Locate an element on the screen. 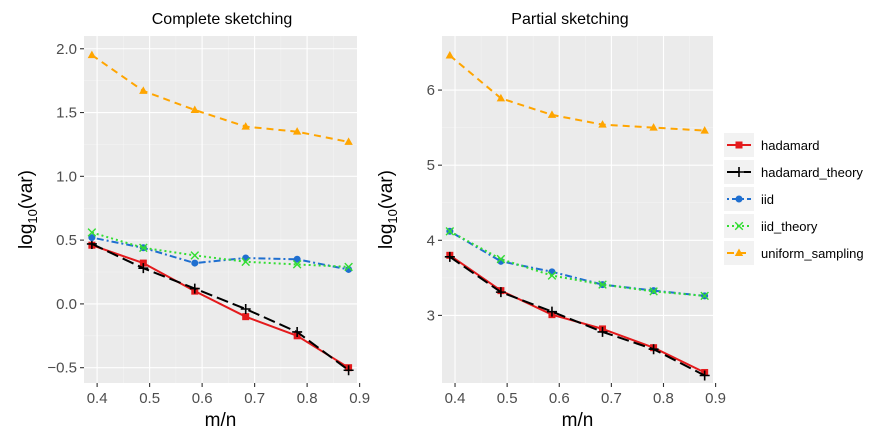 The image size is (883, 435). legend-label: iid_theory is located at coordinates (789, 226).